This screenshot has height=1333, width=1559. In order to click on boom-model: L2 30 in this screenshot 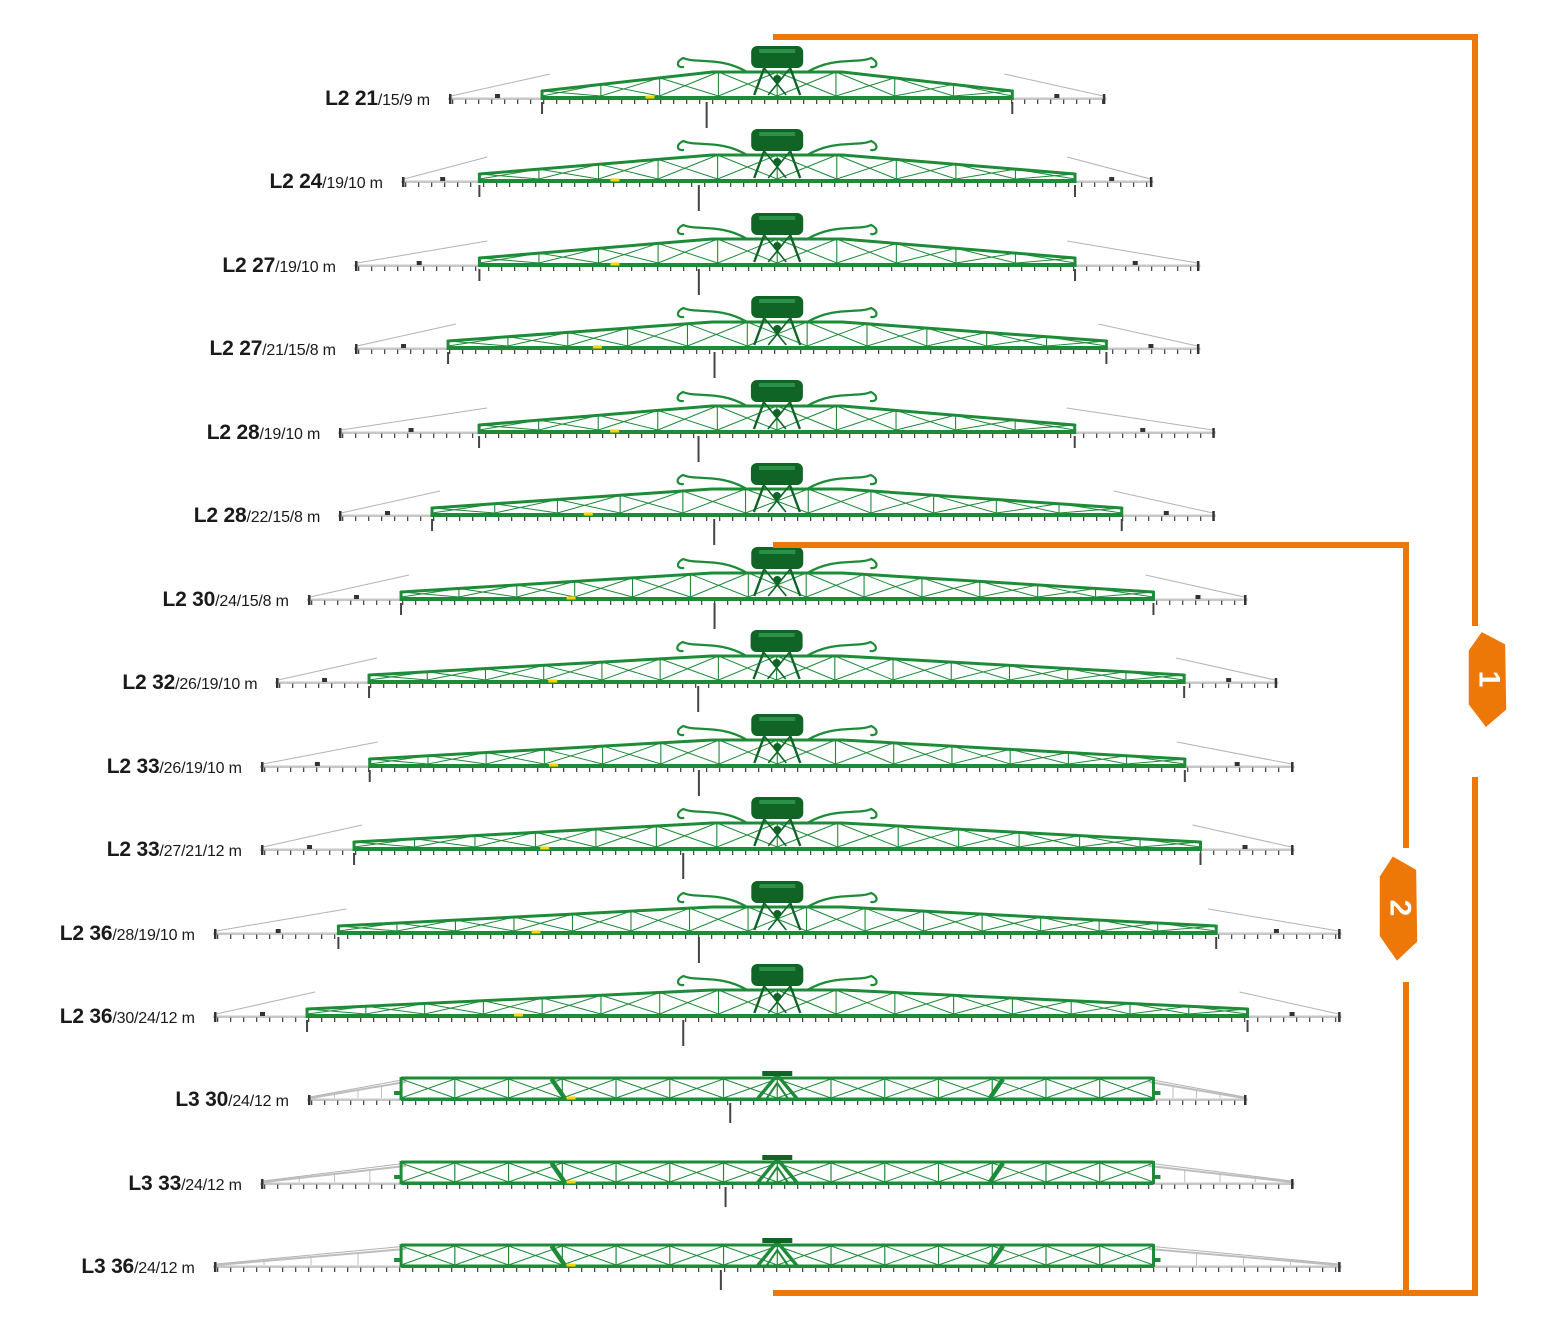, I will do `click(189, 599)`.